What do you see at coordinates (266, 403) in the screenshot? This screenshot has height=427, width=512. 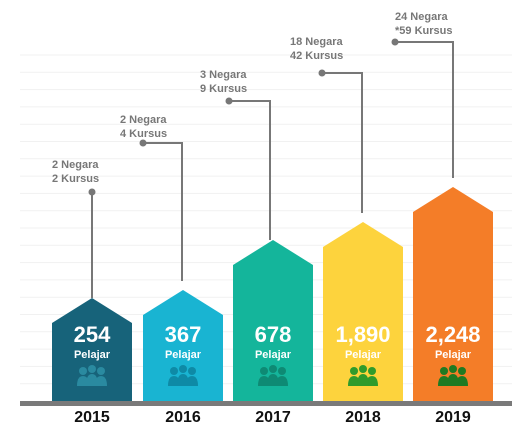 I see `baseline` at bounding box center [266, 403].